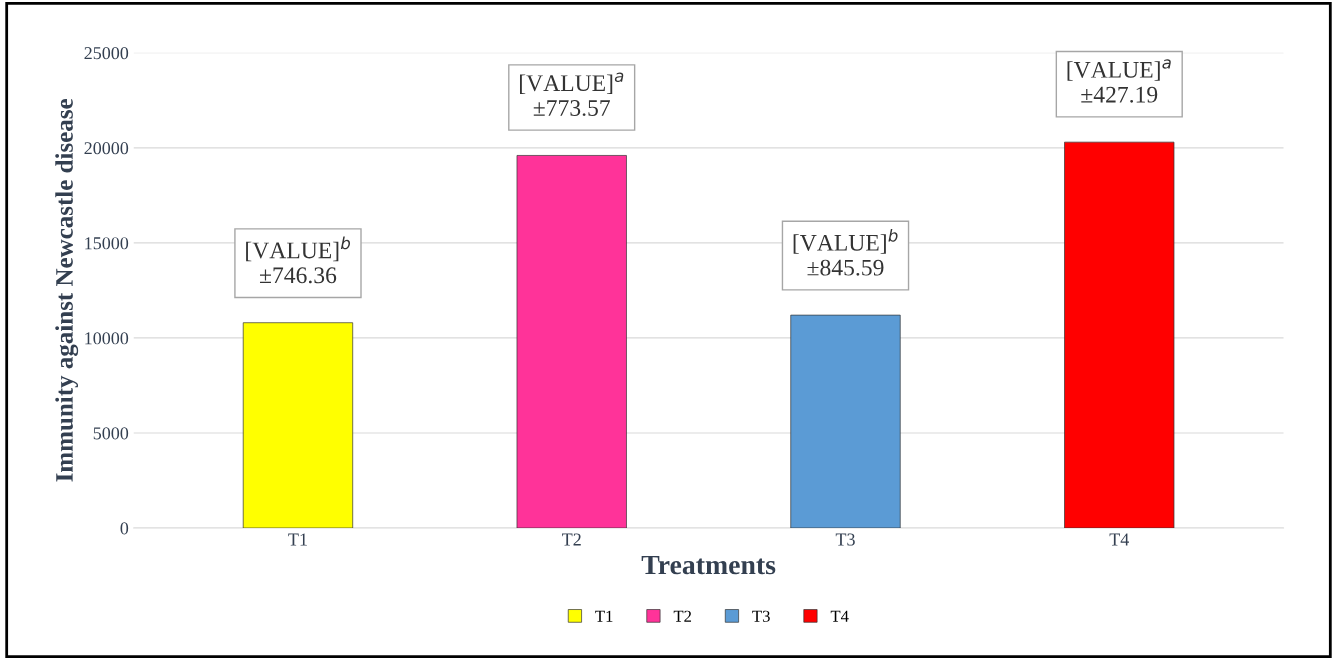 The image size is (1337, 660). What do you see at coordinates (682, 616) in the screenshot?
I see `legend-label: T2` at bounding box center [682, 616].